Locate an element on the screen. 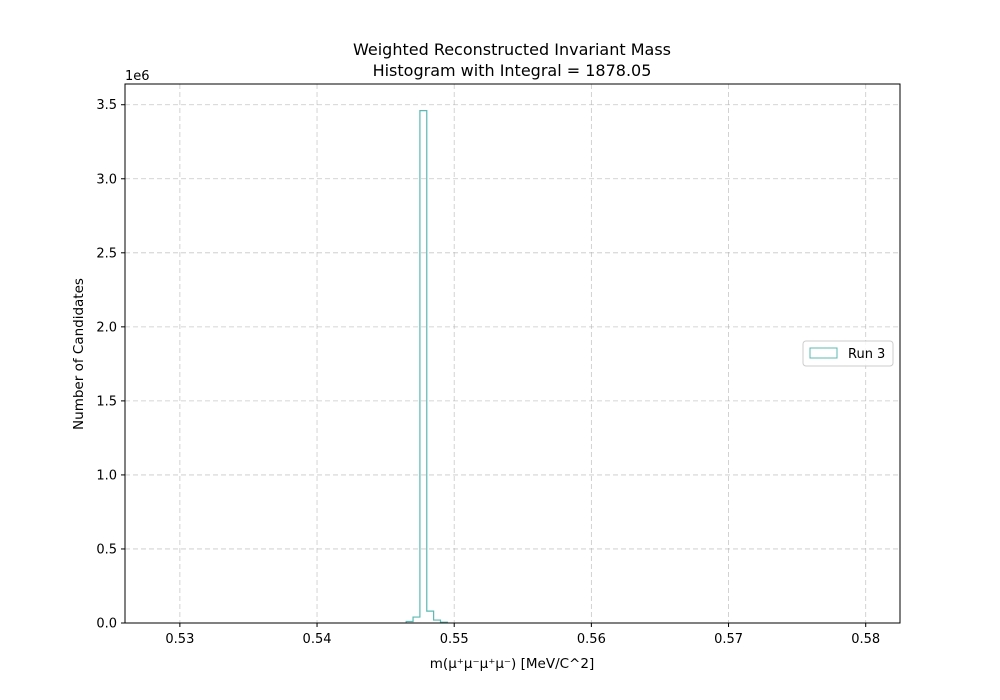 This screenshot has width=1000, height=700. x-tick-label: 0.53 is located at coordinates (179, 639).